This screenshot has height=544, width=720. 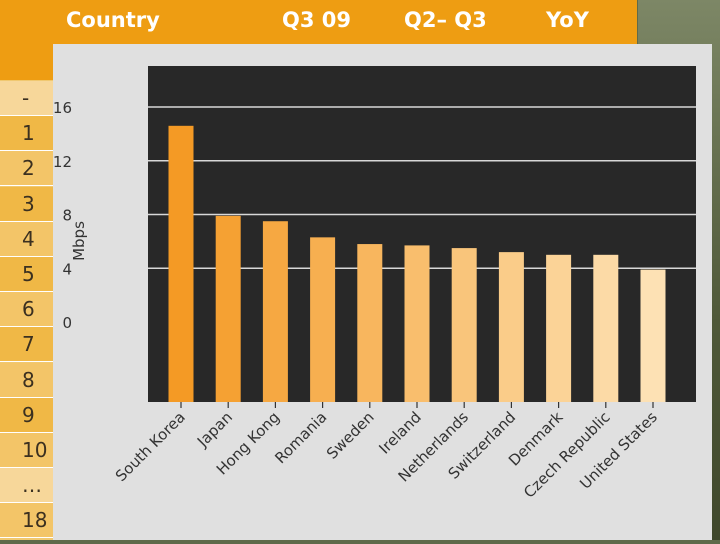 What do you see at coordinates (79, 241) in the screenshot?
I see `y-axis-label: Mbps` at bounding box center [79, 241].